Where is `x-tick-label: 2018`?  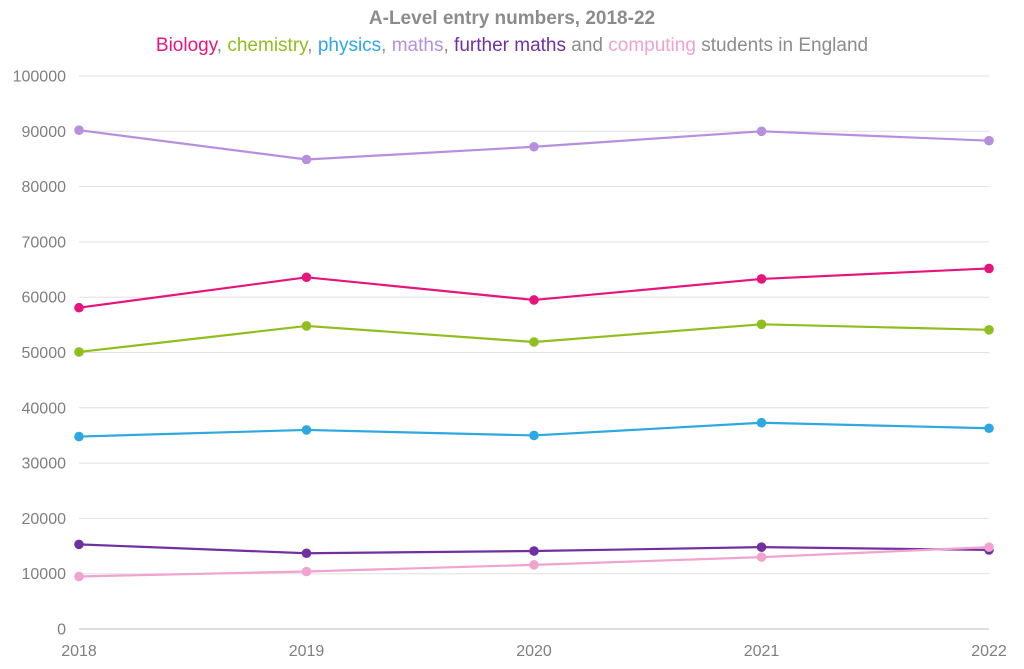 x-tick-label: 2018 is located at coordinates (79, 651).